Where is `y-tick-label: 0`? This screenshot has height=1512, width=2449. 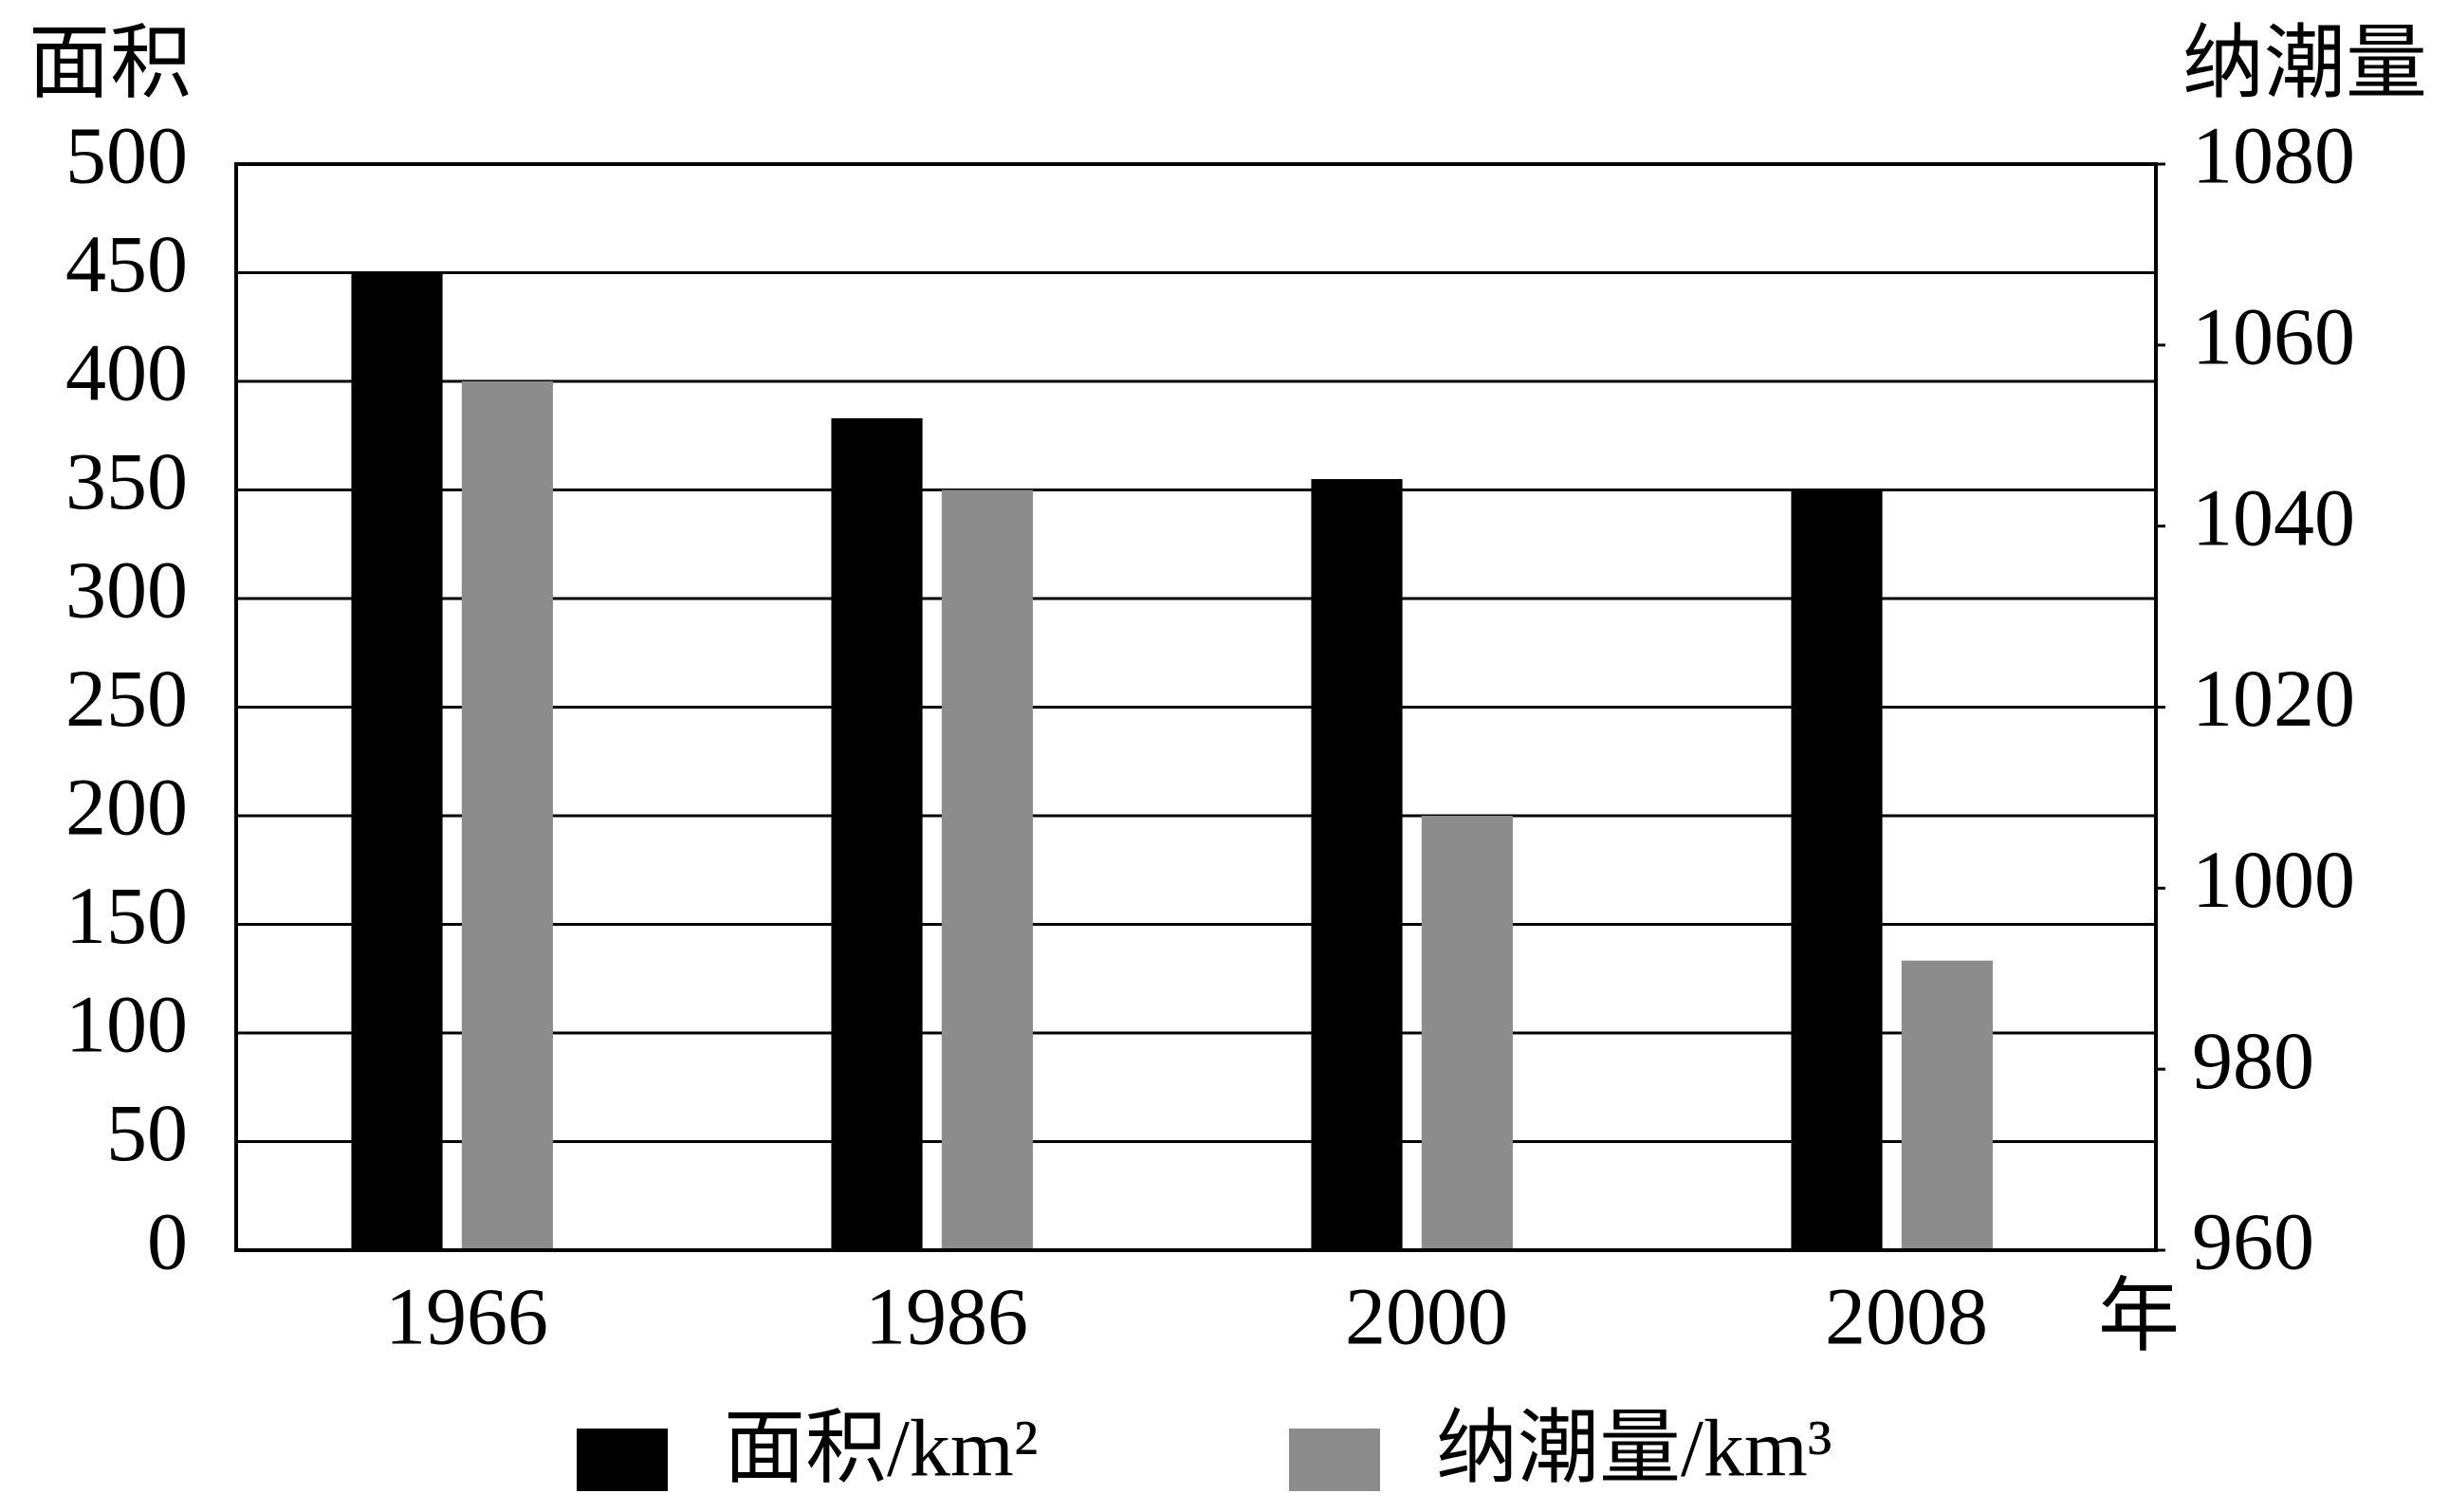 y-tick-label: 0 is located at coordinates (167, 1241).